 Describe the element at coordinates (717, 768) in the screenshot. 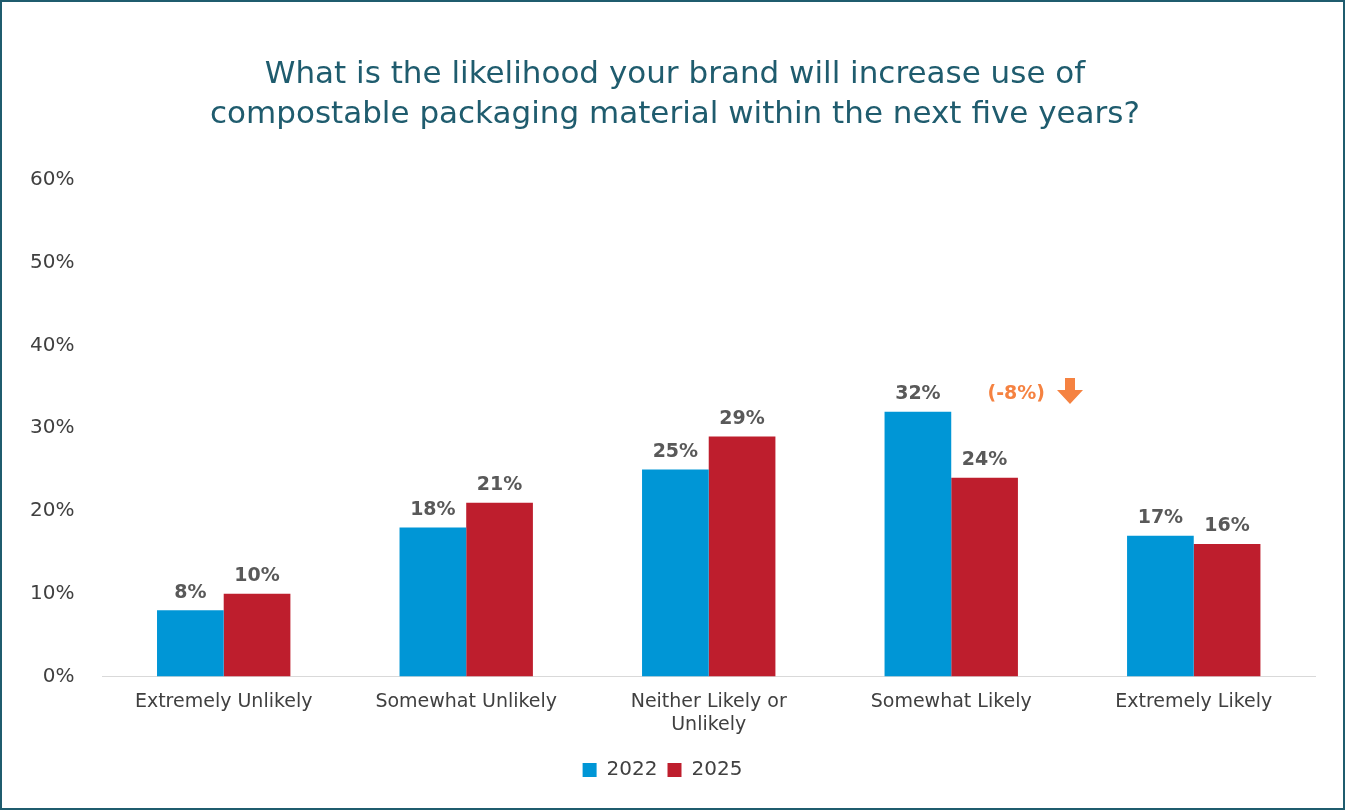

I see `legend-label: 2025` at that location.